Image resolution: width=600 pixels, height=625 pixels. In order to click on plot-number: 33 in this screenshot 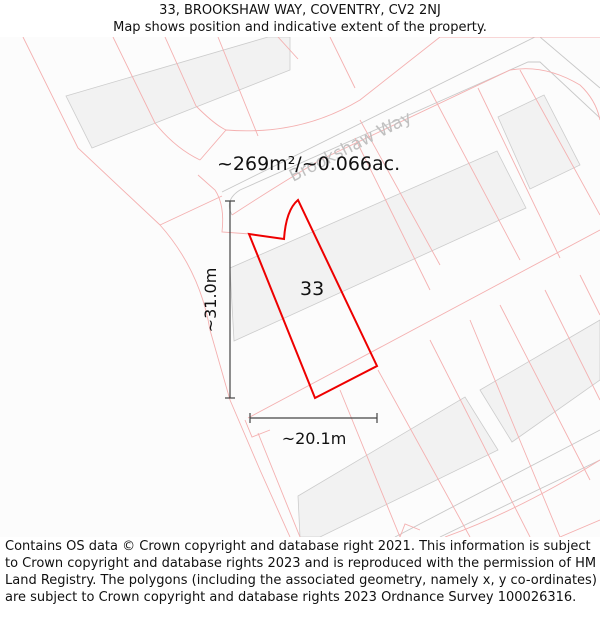, I will do `click(312, 289)`.